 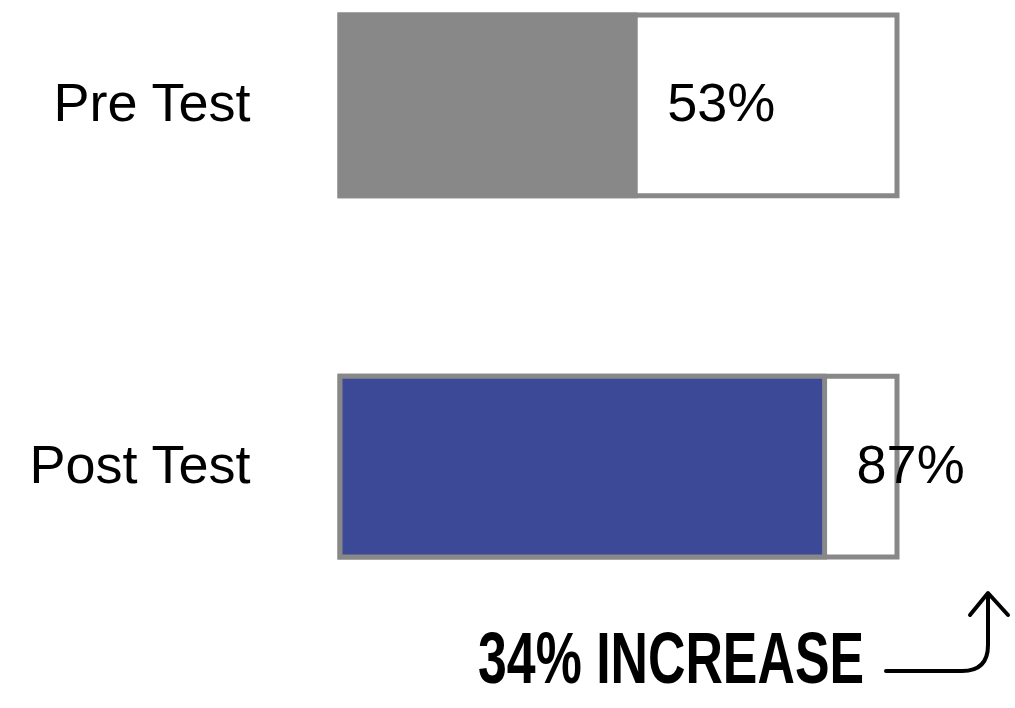 What do you see at coordinates (152, 102) in the screenshot?
I see `y-tick-label: Pre Test` at bounding box center [152, 102].